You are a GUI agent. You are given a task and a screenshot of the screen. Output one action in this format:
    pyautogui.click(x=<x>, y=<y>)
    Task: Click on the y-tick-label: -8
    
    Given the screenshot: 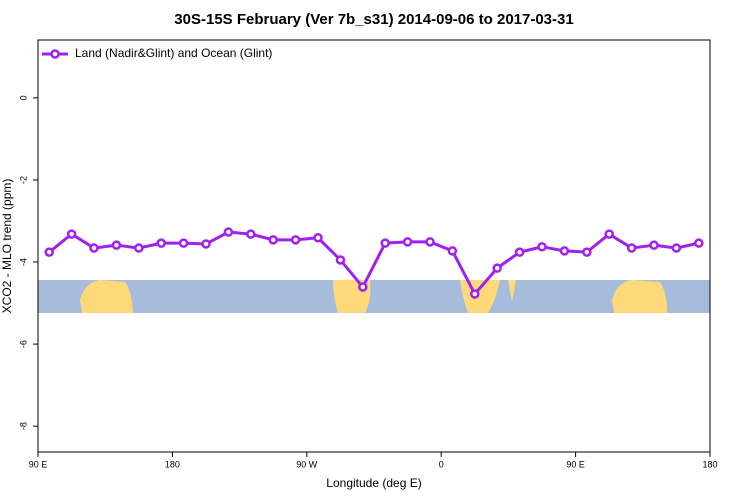 What is the action you would take?
    pyautogui.click(x=23, y=426)
    